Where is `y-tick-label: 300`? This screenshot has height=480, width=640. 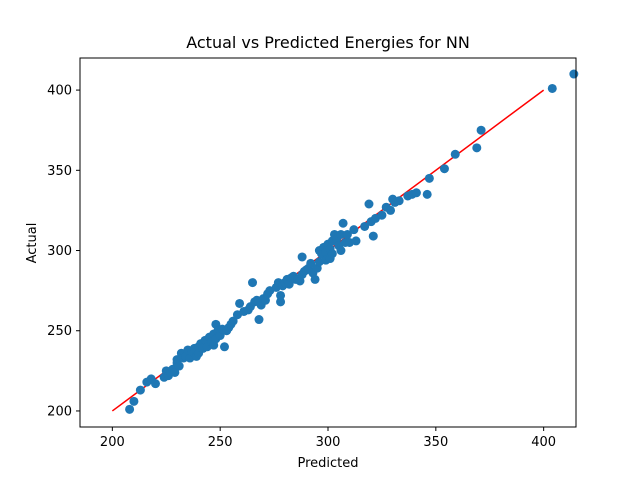
y-tick-label: 300 is located at coordinates (59, 251).